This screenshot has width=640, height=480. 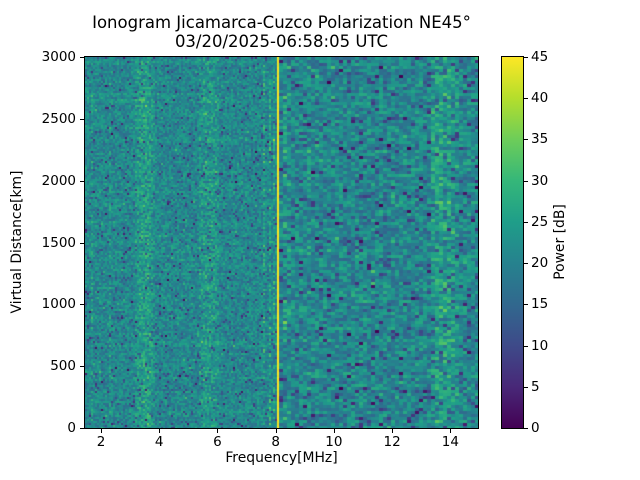 I want to click on y-tick-label: 2000, so click(x=58, y=180).